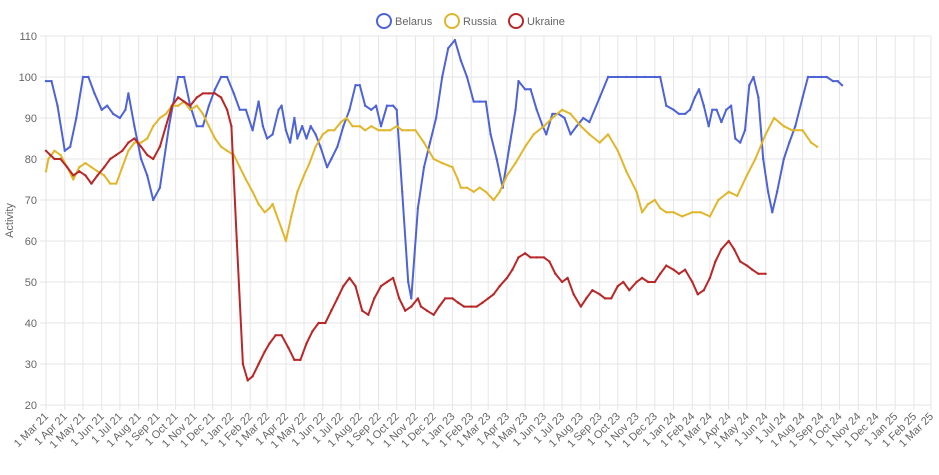 The width and height of the screenshot is (939, 475). Describe the element at coordinates (536, 21) in the screenshot. I see `legend-item-ukraine: Ukraine` at that location.